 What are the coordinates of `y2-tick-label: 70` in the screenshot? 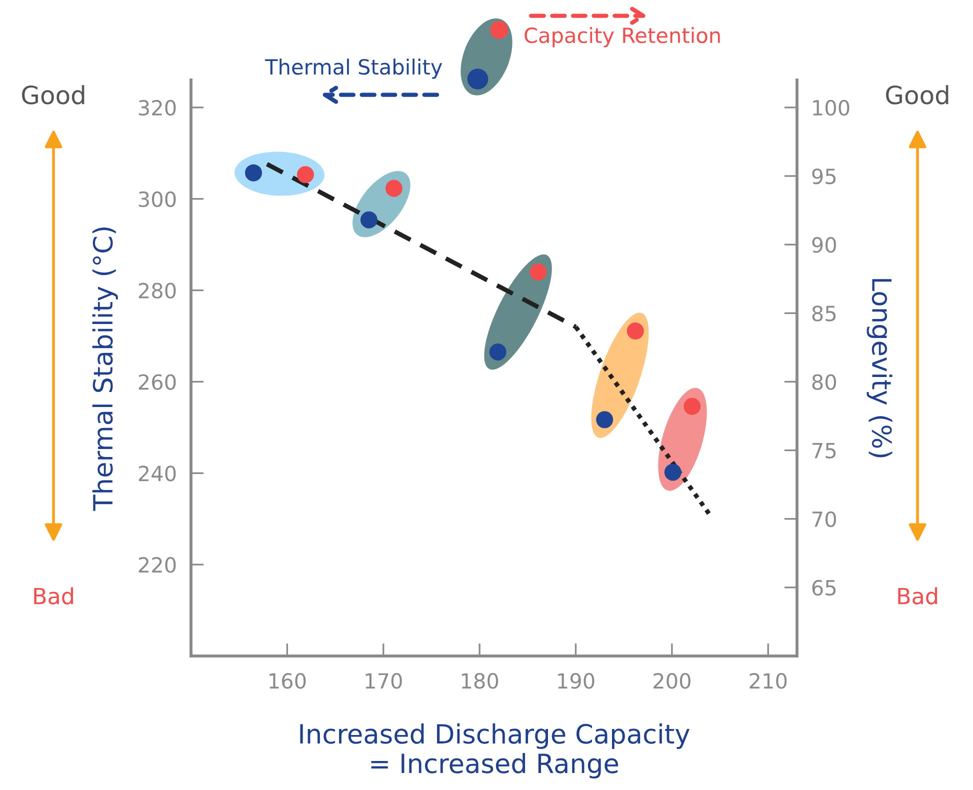 It's located at (824, 519).